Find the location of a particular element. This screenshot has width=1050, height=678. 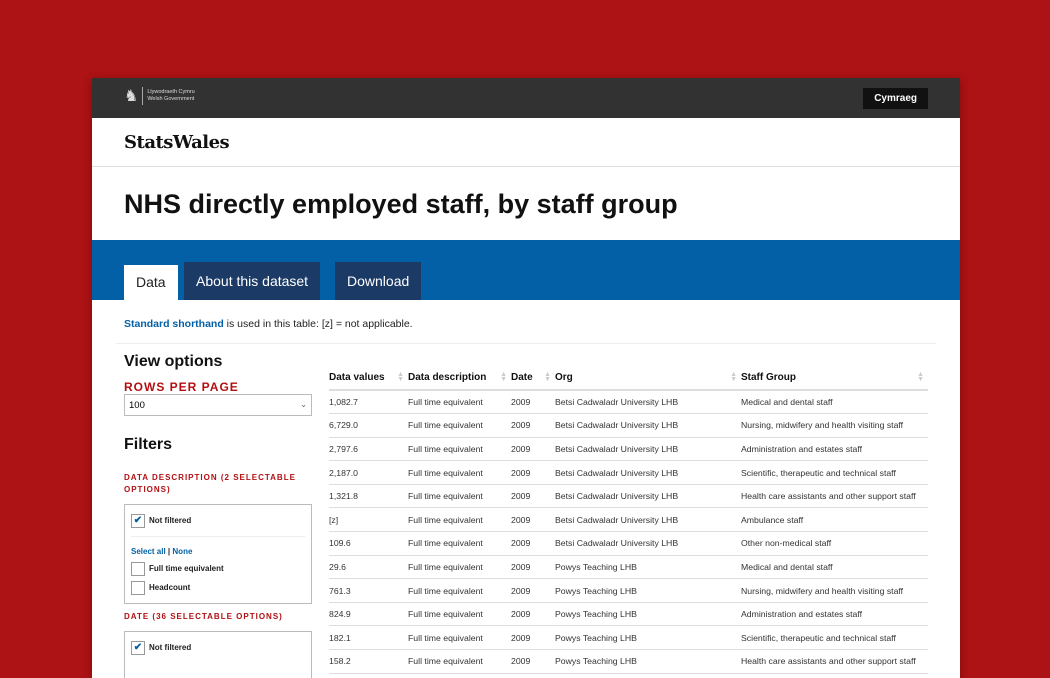

filters-heading: Filters is located at coordinates (148, 444).